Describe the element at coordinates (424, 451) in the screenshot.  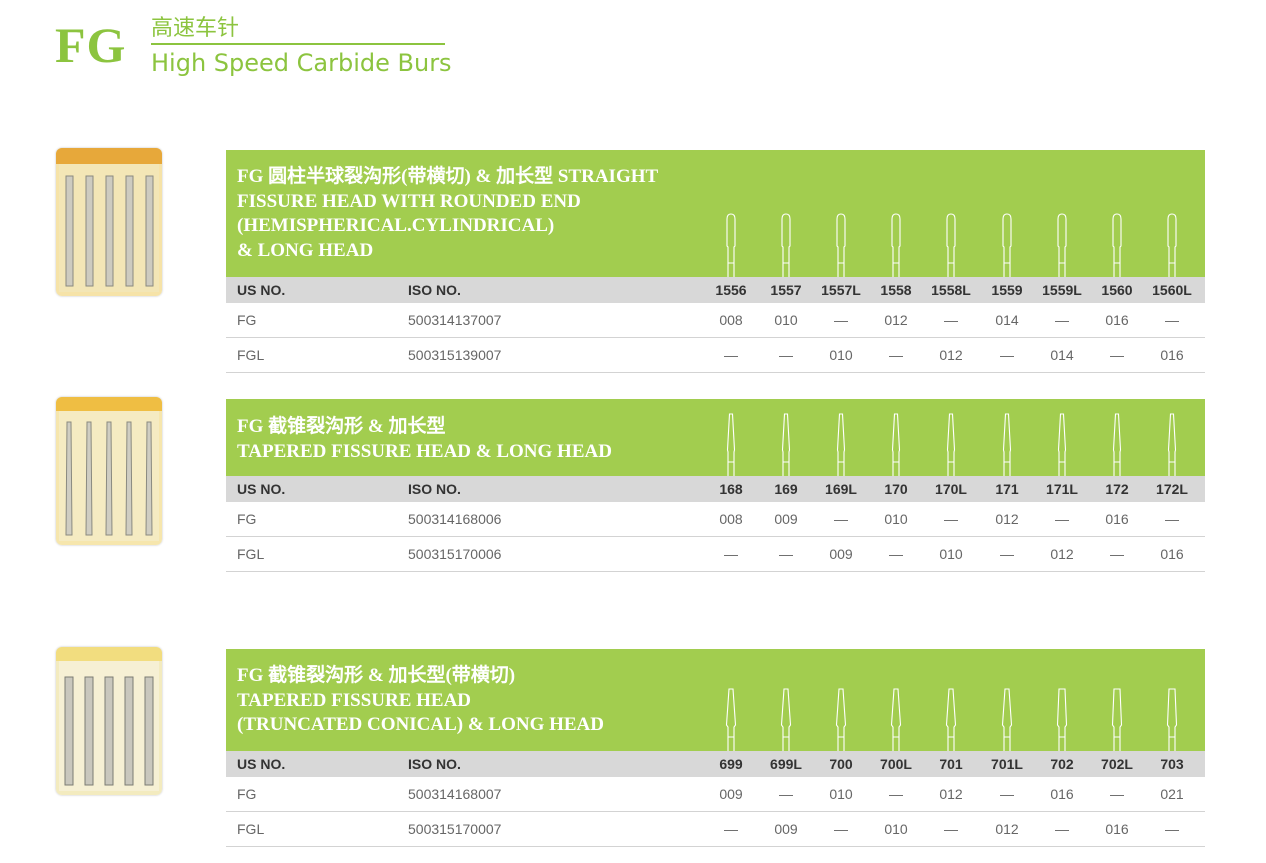
I see `section-title-line: TAPERED FISSURE HEAD & LONG HEAD` at that location.